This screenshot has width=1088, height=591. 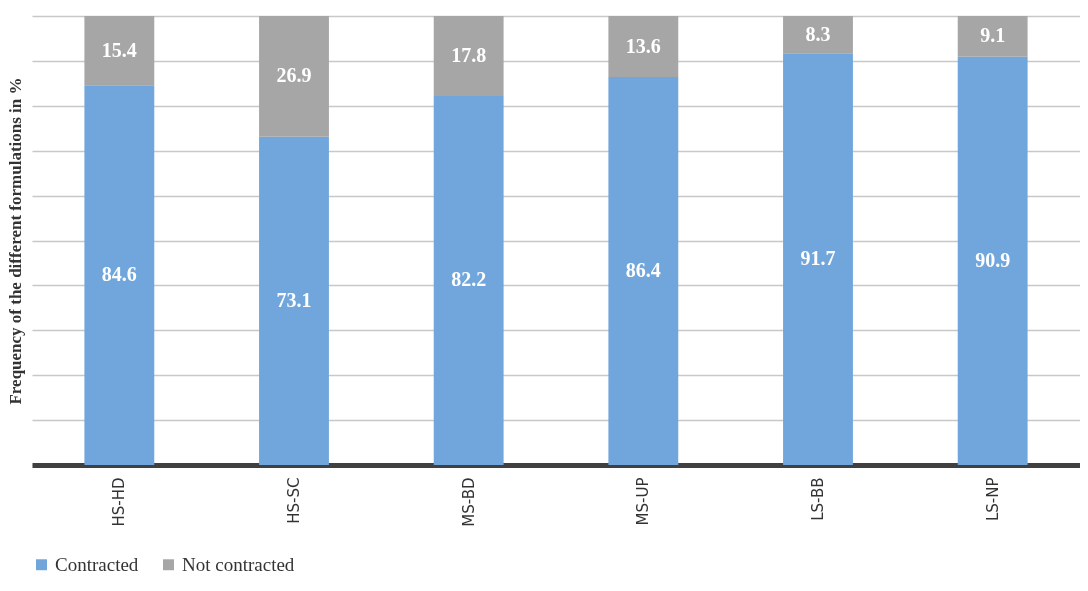 I want to click on data-label: 13.6, so click(x=643, y=45).